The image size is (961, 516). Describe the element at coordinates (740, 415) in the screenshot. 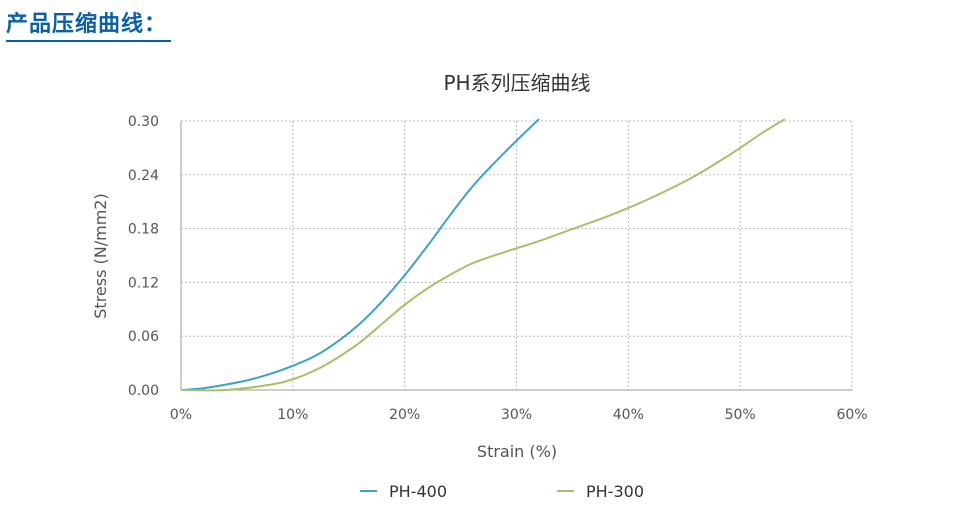

I see `x-tick-label: 50%` at that location.